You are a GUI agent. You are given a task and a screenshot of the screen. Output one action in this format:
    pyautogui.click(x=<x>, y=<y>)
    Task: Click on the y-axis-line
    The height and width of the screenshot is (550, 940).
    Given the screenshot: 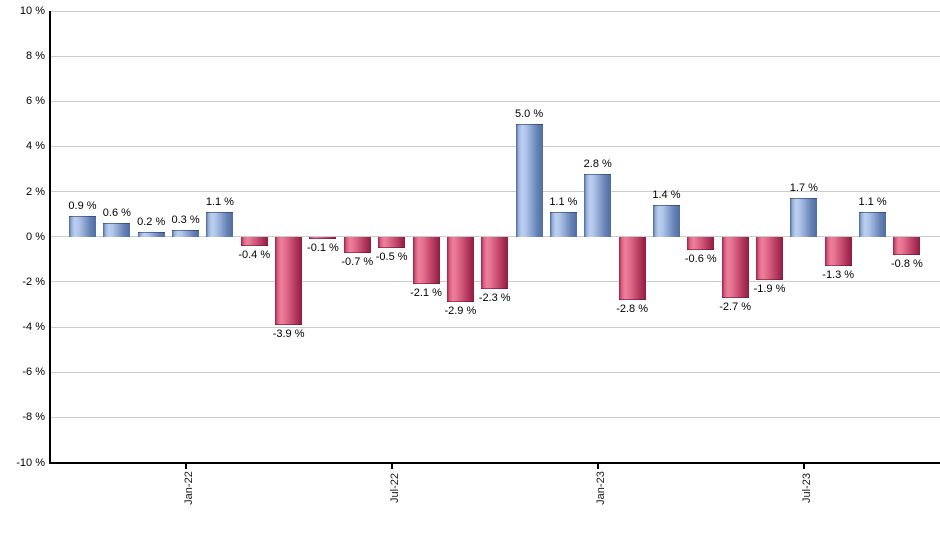 What is the action you would take?
    pyautogui.click(x=50, y=237)
    